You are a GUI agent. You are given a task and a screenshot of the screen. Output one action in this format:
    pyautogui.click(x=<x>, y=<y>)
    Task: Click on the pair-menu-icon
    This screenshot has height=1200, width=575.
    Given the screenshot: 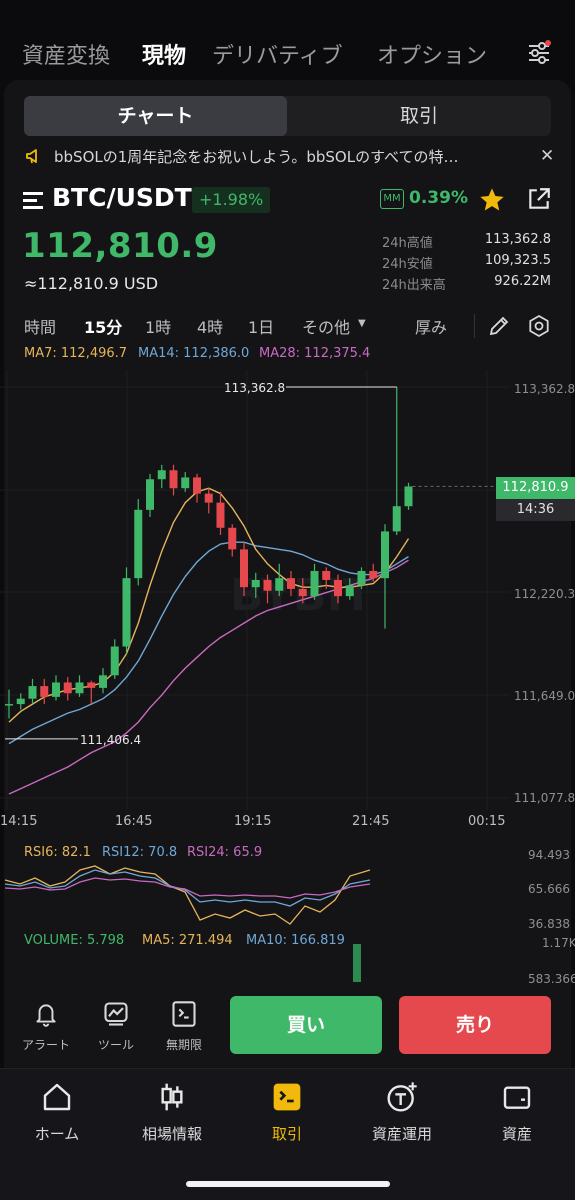 What is the action you would take?
    pyautogui.click(x=34, y=202)
    